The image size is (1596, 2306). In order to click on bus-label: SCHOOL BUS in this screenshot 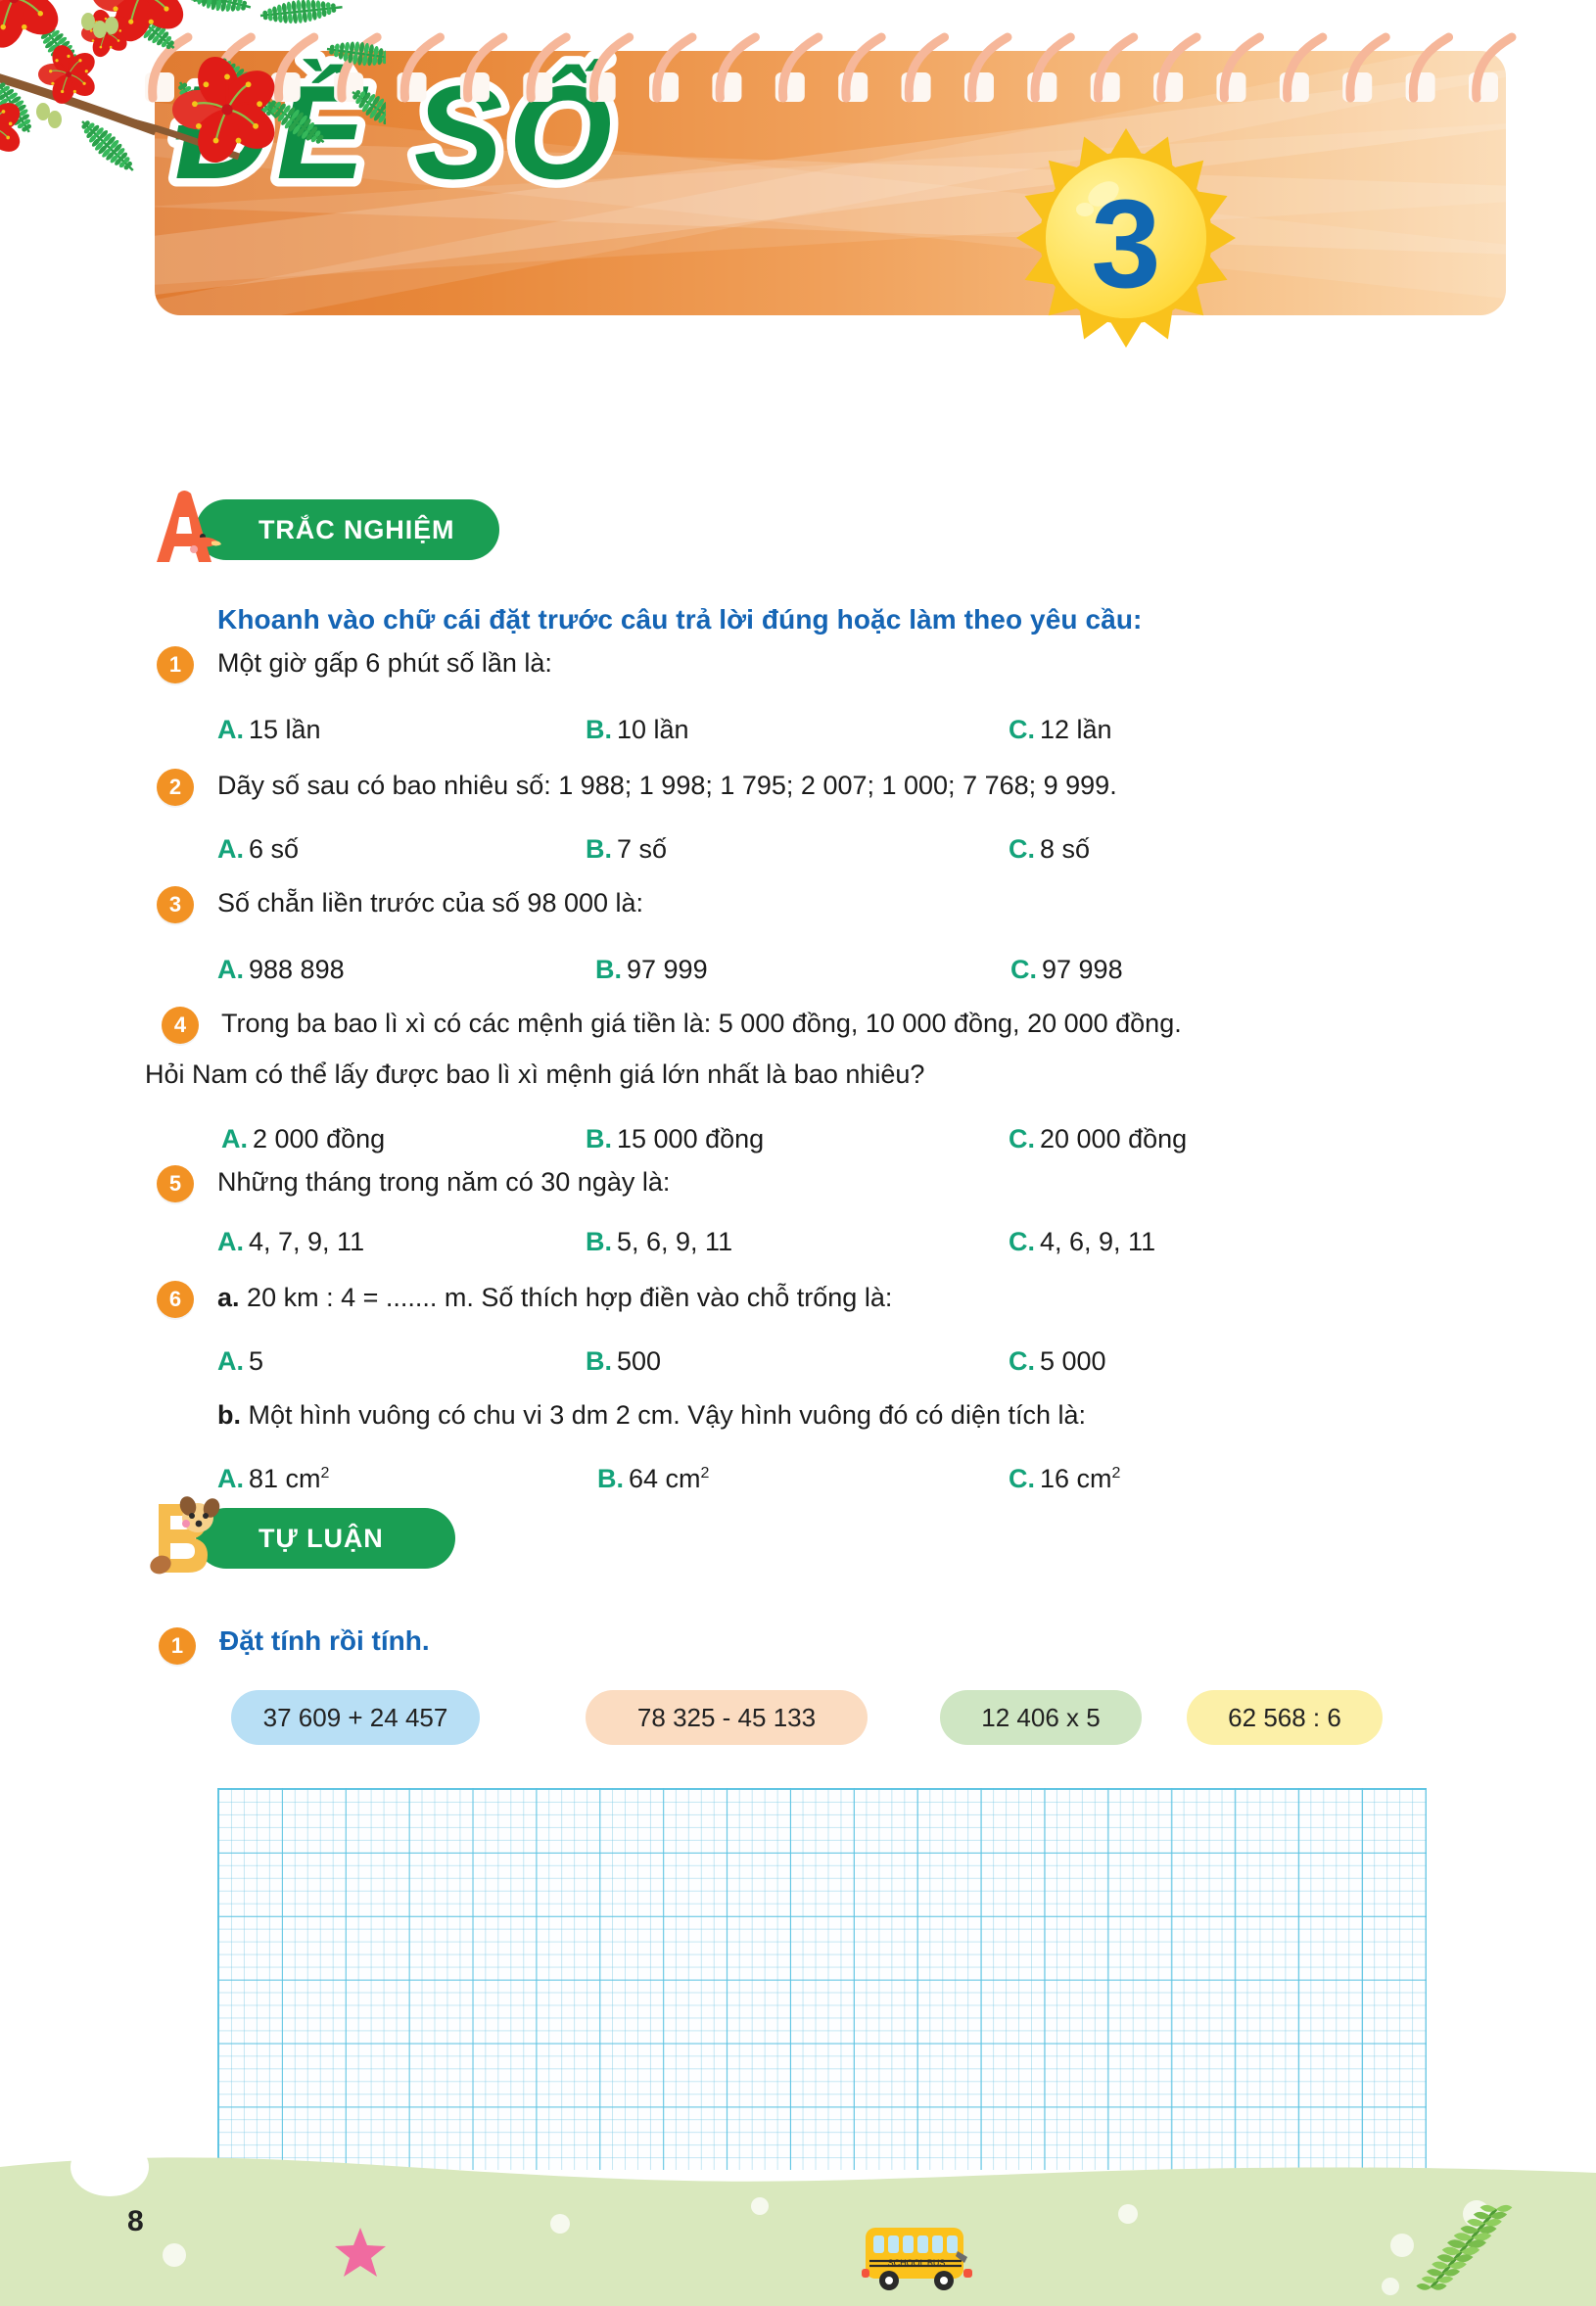, I will do `click(917, 2263)`.